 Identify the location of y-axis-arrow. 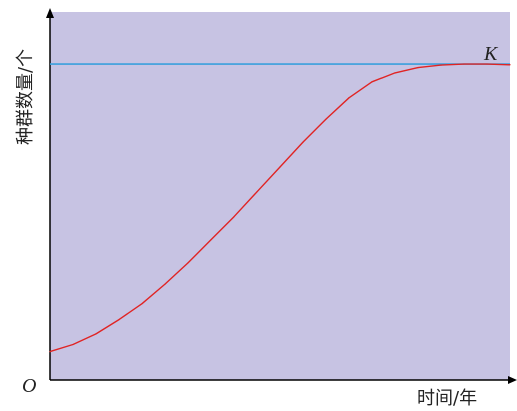
(50, 13).